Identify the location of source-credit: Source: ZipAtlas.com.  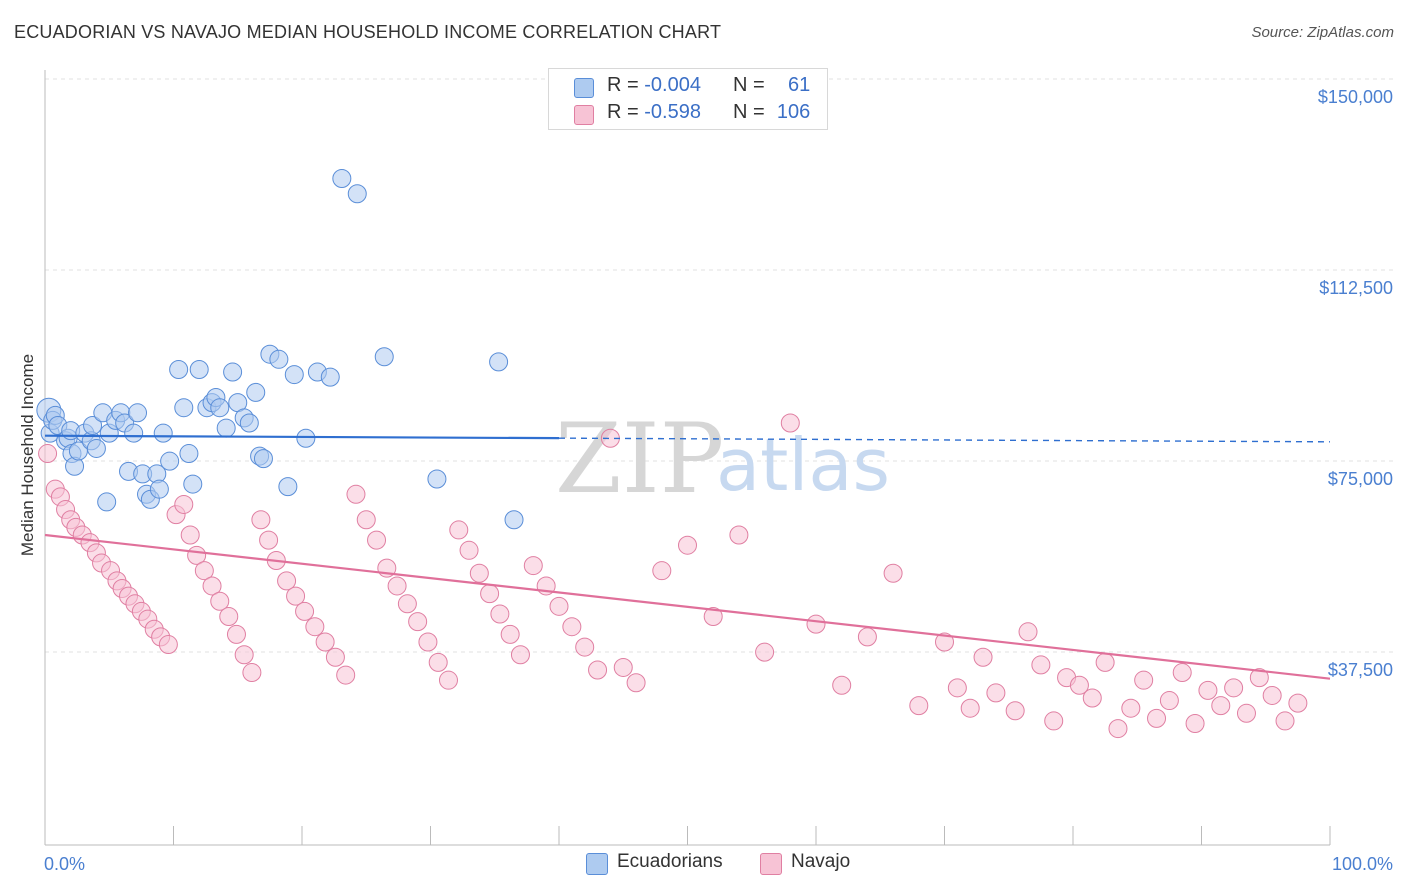
(1322, 32).